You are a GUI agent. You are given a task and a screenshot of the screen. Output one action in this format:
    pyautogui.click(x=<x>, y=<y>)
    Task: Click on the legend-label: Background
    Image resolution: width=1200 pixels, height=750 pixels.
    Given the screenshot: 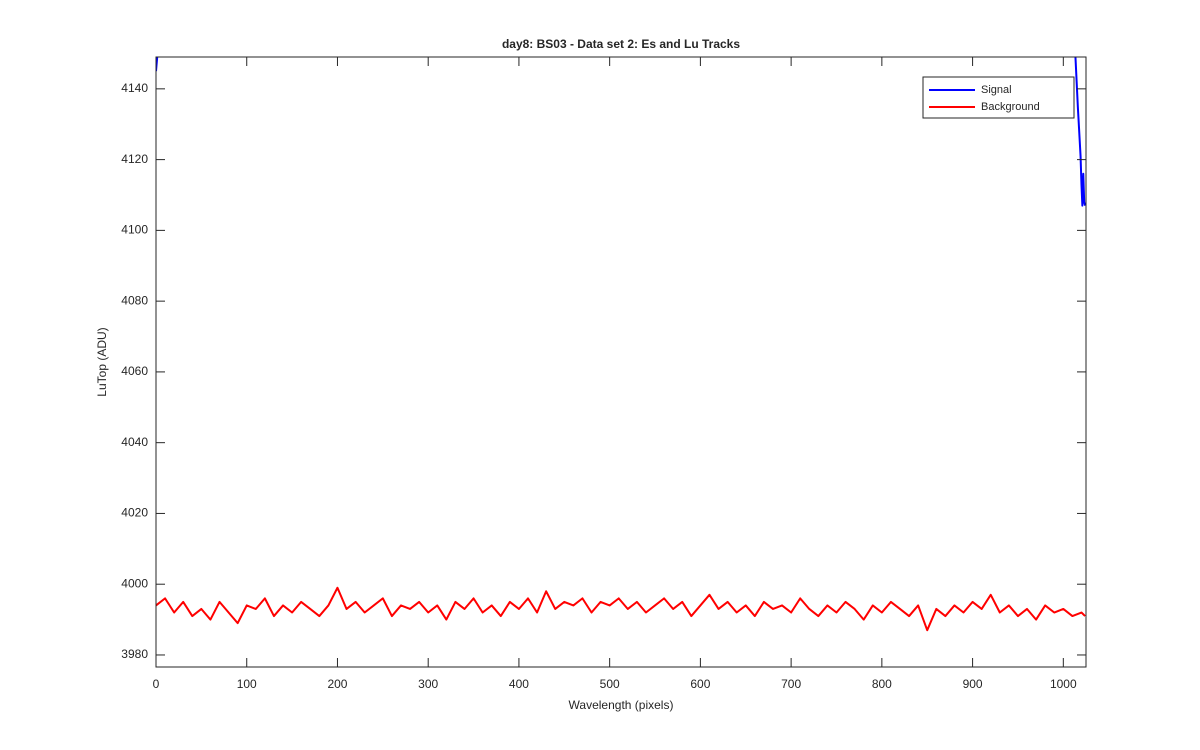 What is the action you would take?
    pyautogui.click(x=1010, y=107)
    